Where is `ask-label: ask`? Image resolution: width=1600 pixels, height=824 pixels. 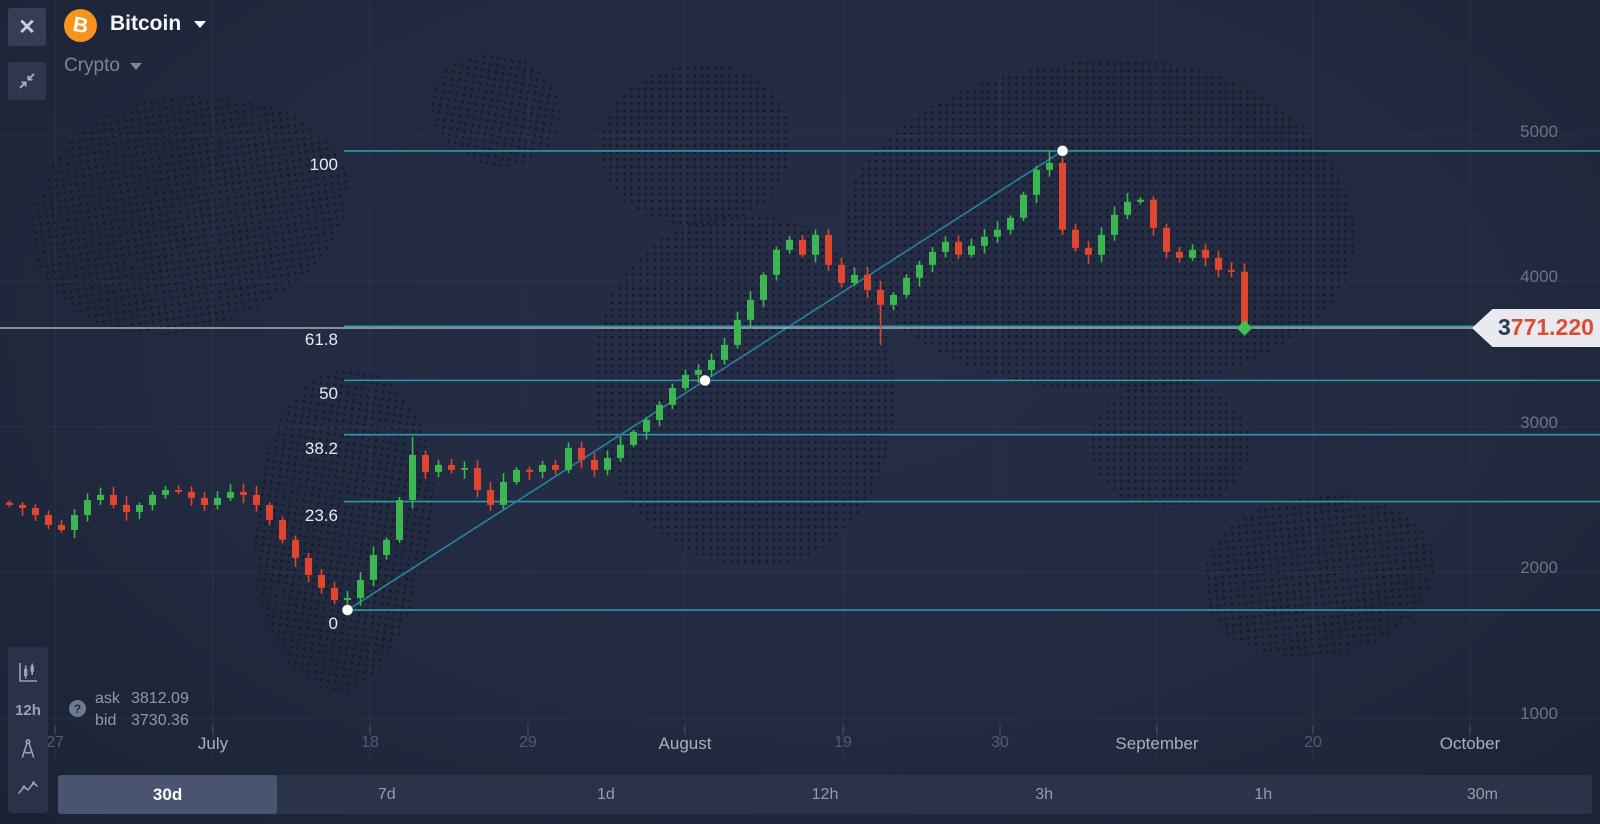
ask-label: ask is located at coordinates (107, 698).